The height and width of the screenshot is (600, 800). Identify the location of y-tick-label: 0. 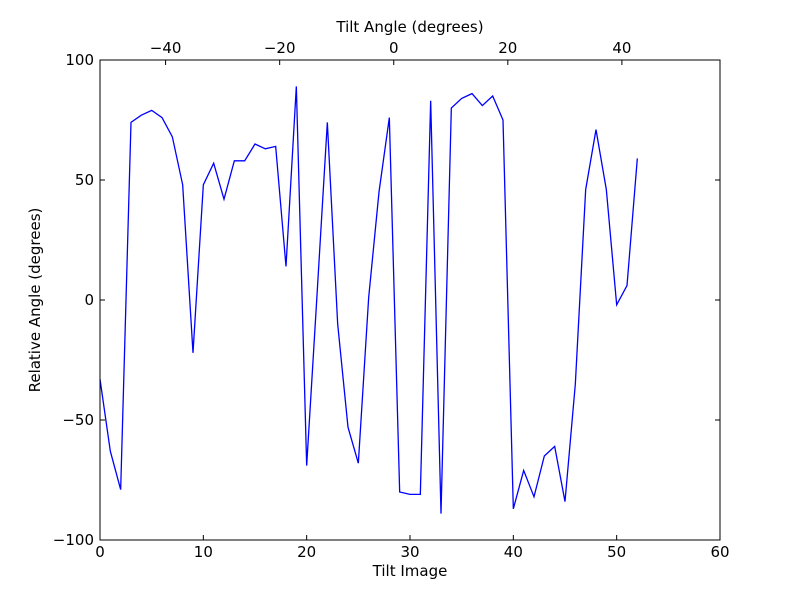
(89, 300).